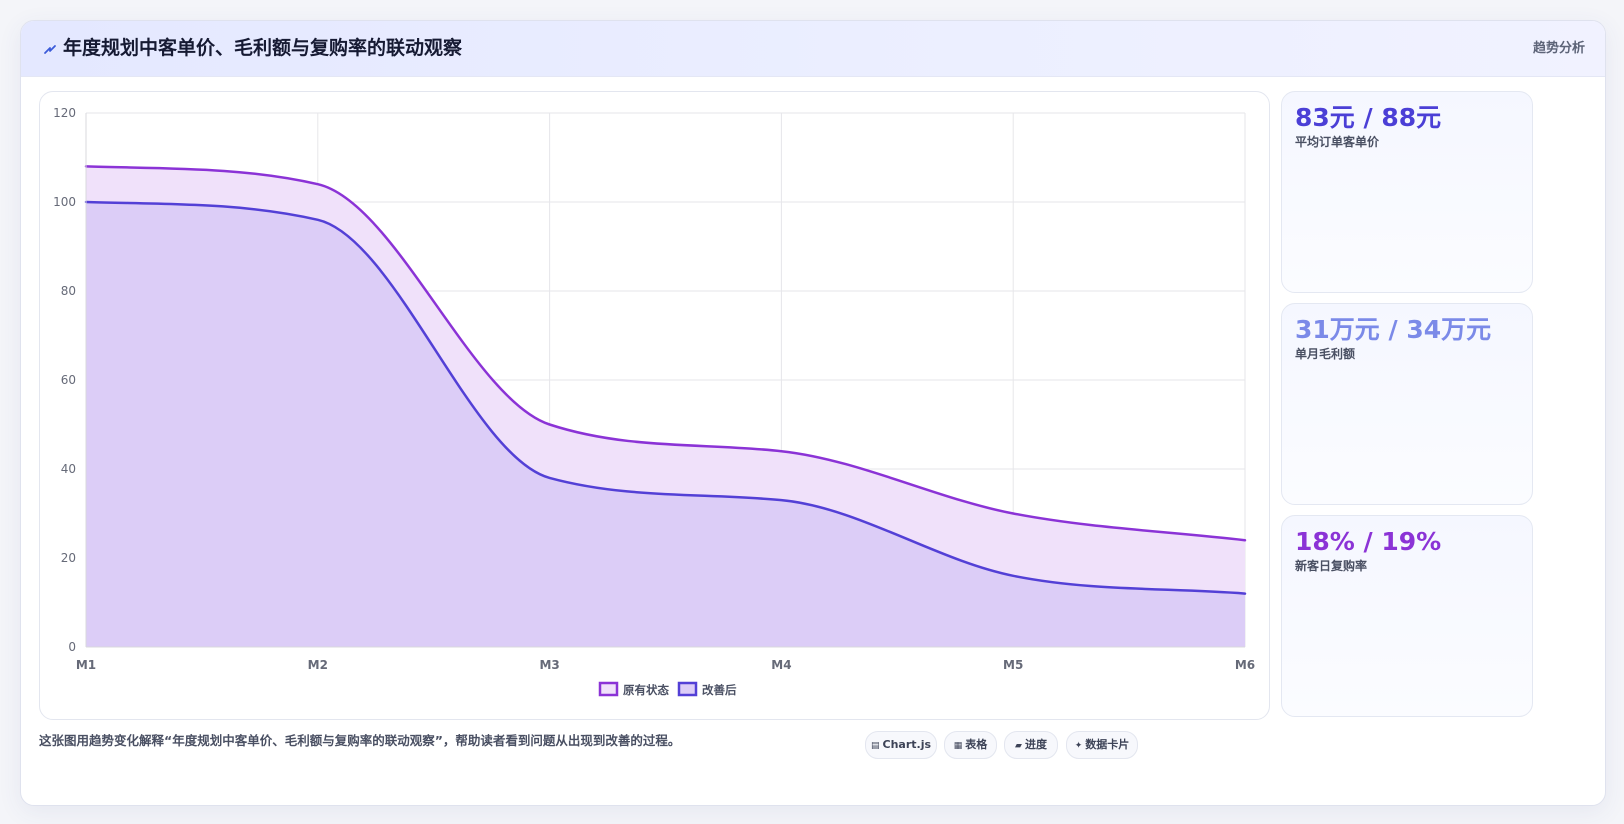 The height and width of the screenshot is (824, 1624). Describe the element at coordinates (1393, 329) in the screenshot. I see `kpi-value: 31万元 / 34万元` at that location.